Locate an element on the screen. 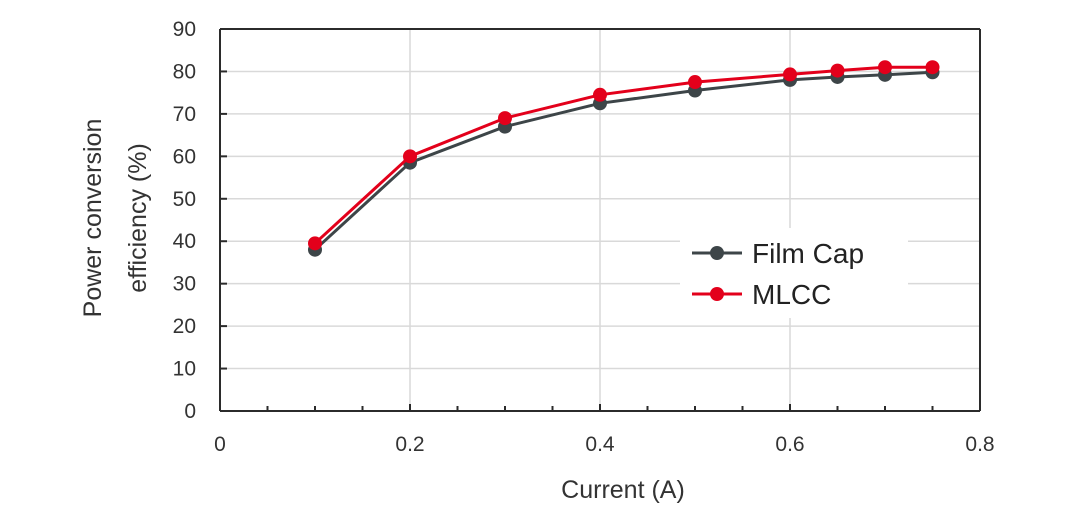 Image resolution: width=1080 pixels, height=525 pixels. legend-label-film-cap: Film Cap is located at coordinates (808, 253).